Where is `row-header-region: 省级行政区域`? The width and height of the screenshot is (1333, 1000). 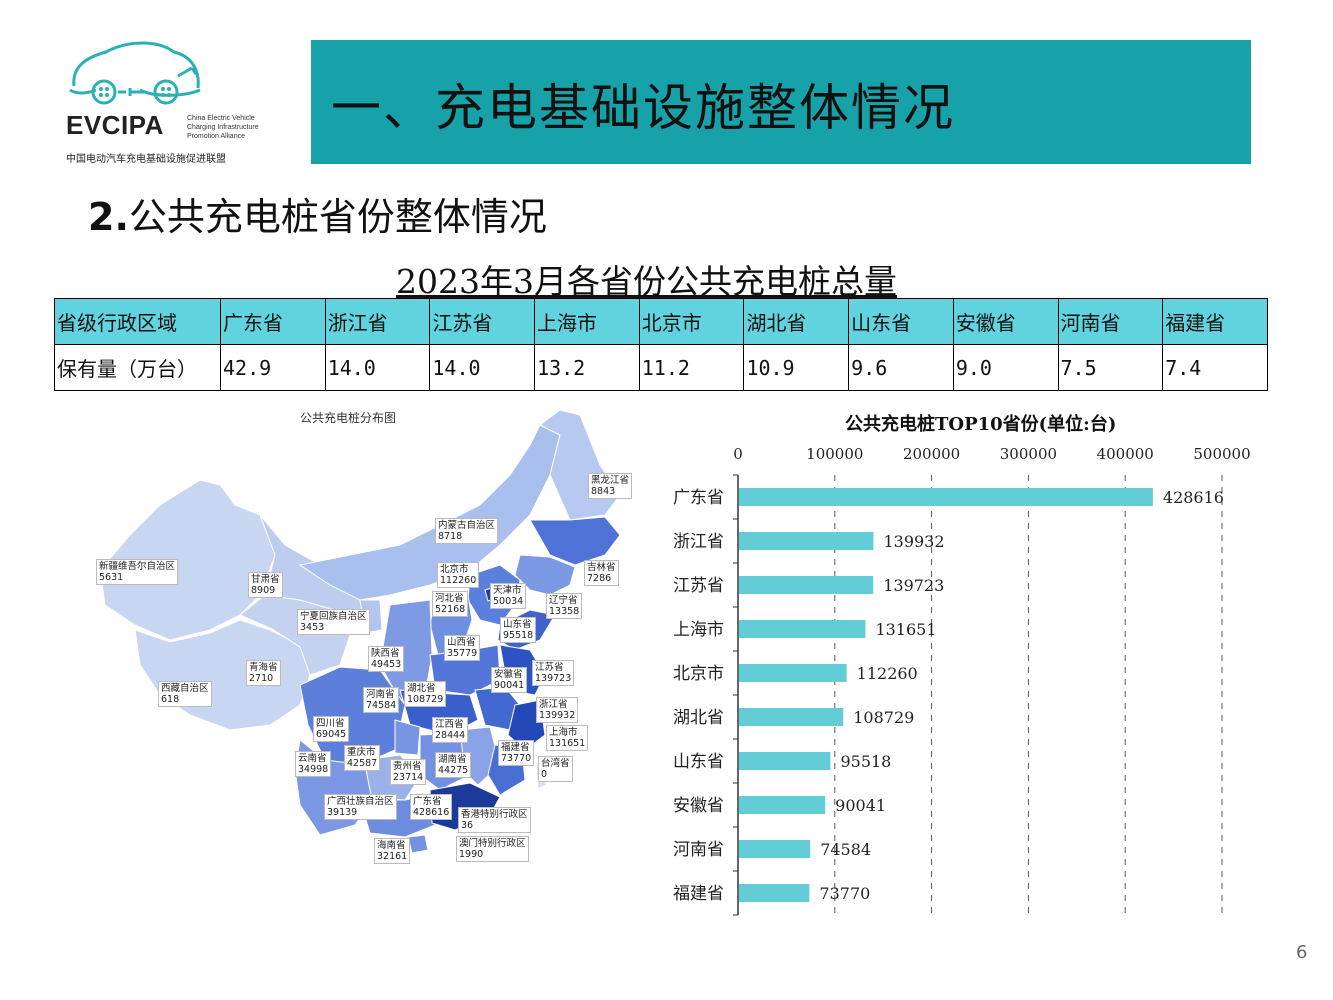
row-header-region: 省级行政区域 is located at coordinates (137, 321).